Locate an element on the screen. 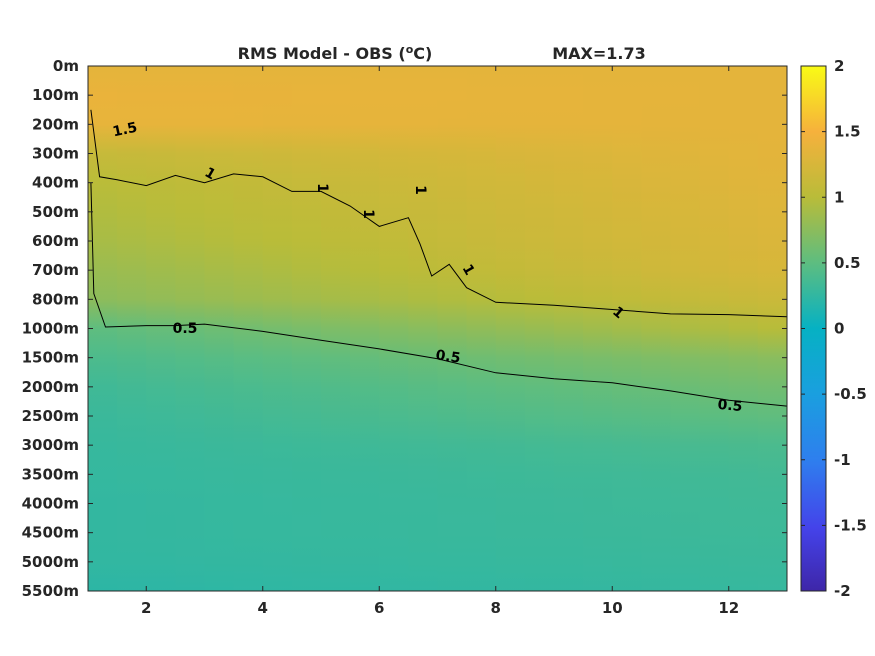 The height and width of the screenshot is (656, 875). y-tick-label: 4000m is located at coordinates (50, 504).